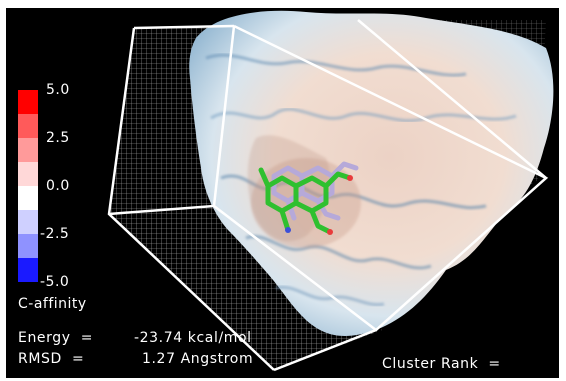 The width and height of the screenshot is (566, 381). Describe the element at coordinates (58, 186) in the screenshot. I see `legend-tick-label: 0.0` at that location.